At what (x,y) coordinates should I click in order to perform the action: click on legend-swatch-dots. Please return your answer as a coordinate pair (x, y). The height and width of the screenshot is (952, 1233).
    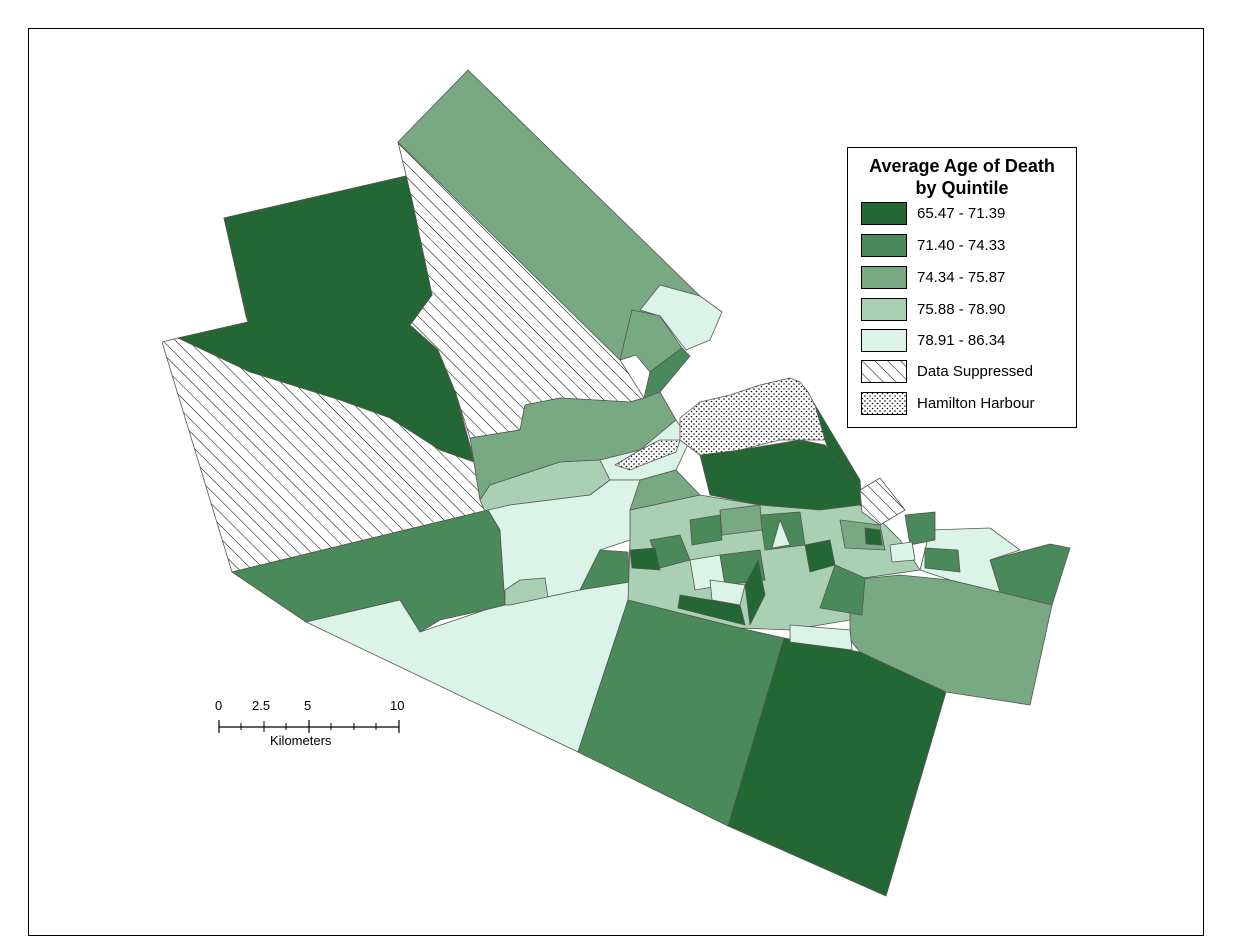
    Looking at the image, I should click on (884, 403).